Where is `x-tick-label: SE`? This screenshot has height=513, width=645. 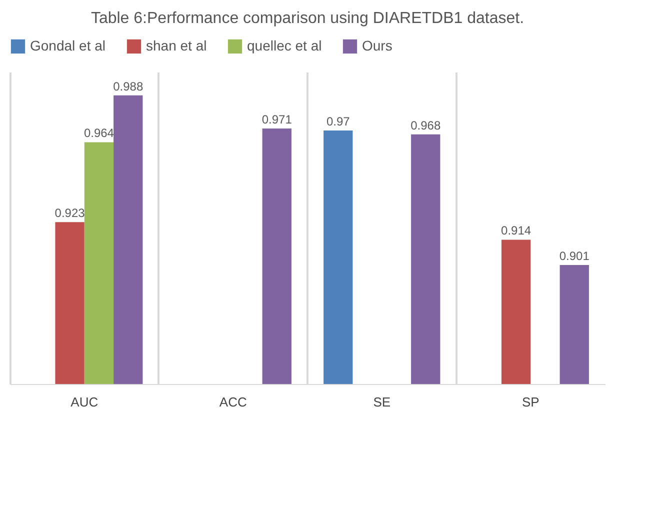 x-tick-label: SE is located at coordinates (382, 402).